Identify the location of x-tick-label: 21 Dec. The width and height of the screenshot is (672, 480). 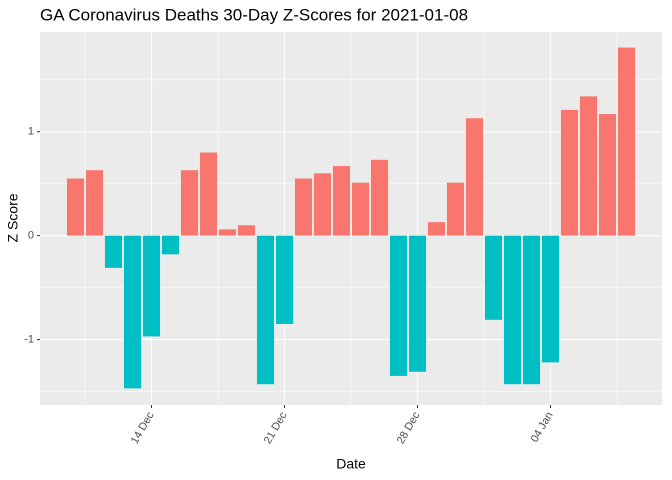
(276, 428).